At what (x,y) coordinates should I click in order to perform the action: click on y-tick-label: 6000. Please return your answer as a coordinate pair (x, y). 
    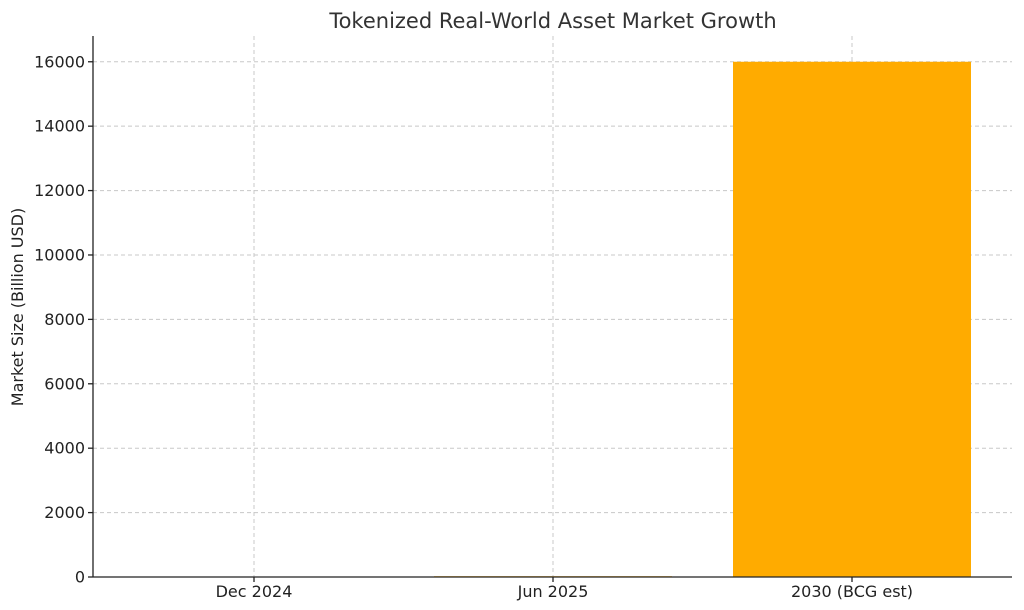
    Looking at the image, I should click on (64, 383).